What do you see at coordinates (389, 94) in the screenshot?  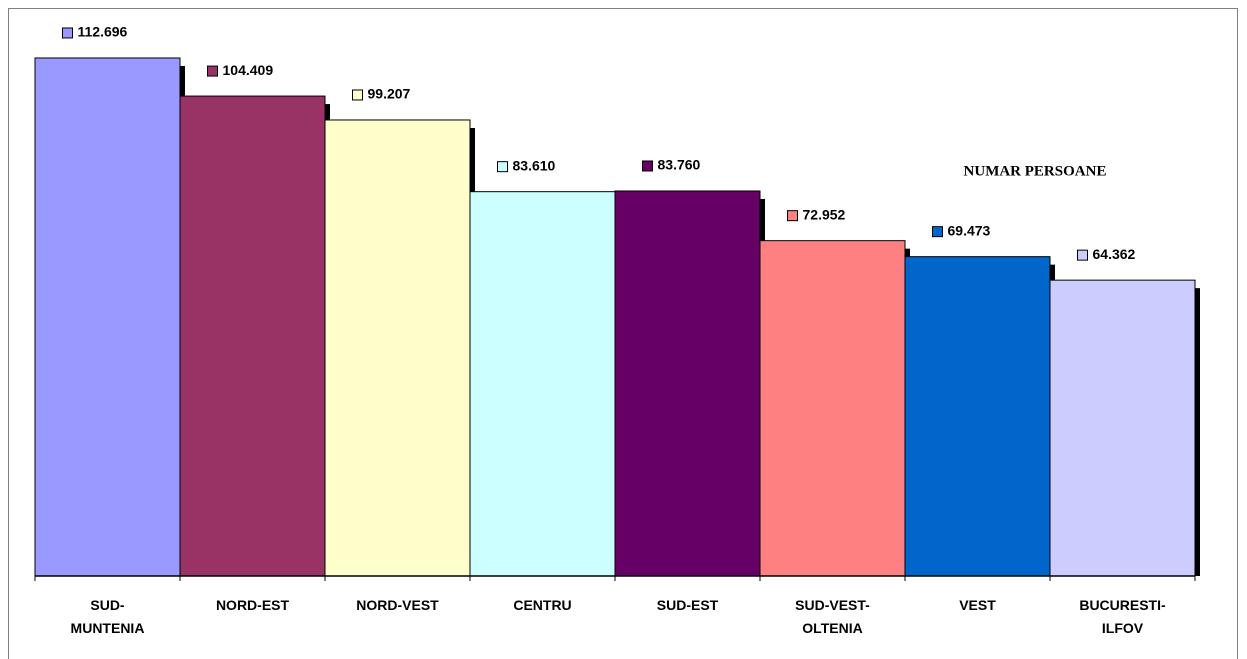 I see `value-label: 99.207` at bounding box center [389, 94].